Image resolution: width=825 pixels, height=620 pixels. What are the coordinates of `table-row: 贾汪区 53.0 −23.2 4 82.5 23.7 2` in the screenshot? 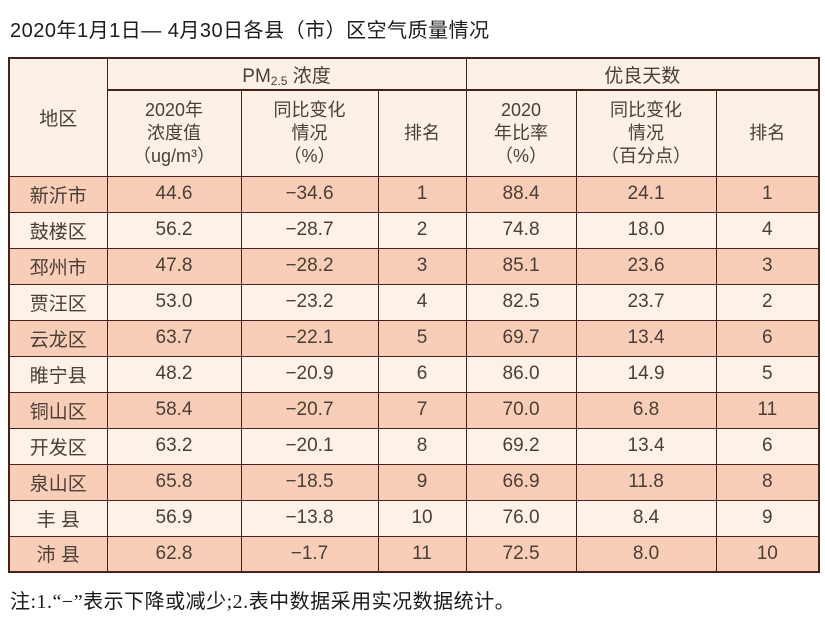 It's located at (414, 302).